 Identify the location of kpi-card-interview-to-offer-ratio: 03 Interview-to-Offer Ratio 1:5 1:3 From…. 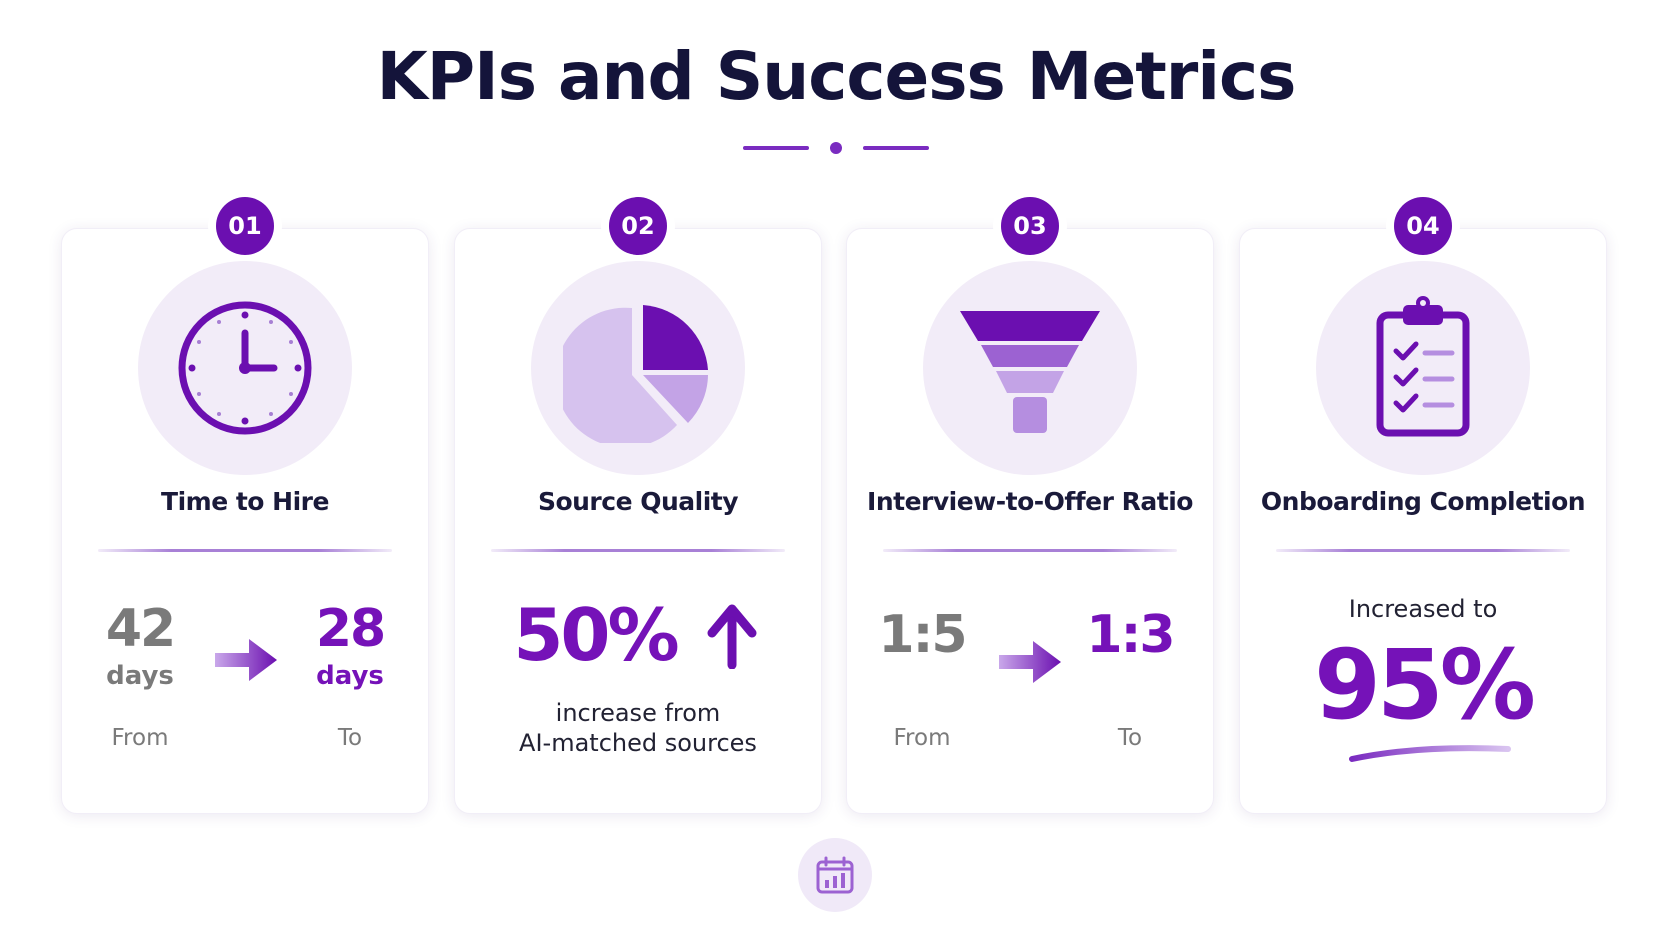
(1030, 505).